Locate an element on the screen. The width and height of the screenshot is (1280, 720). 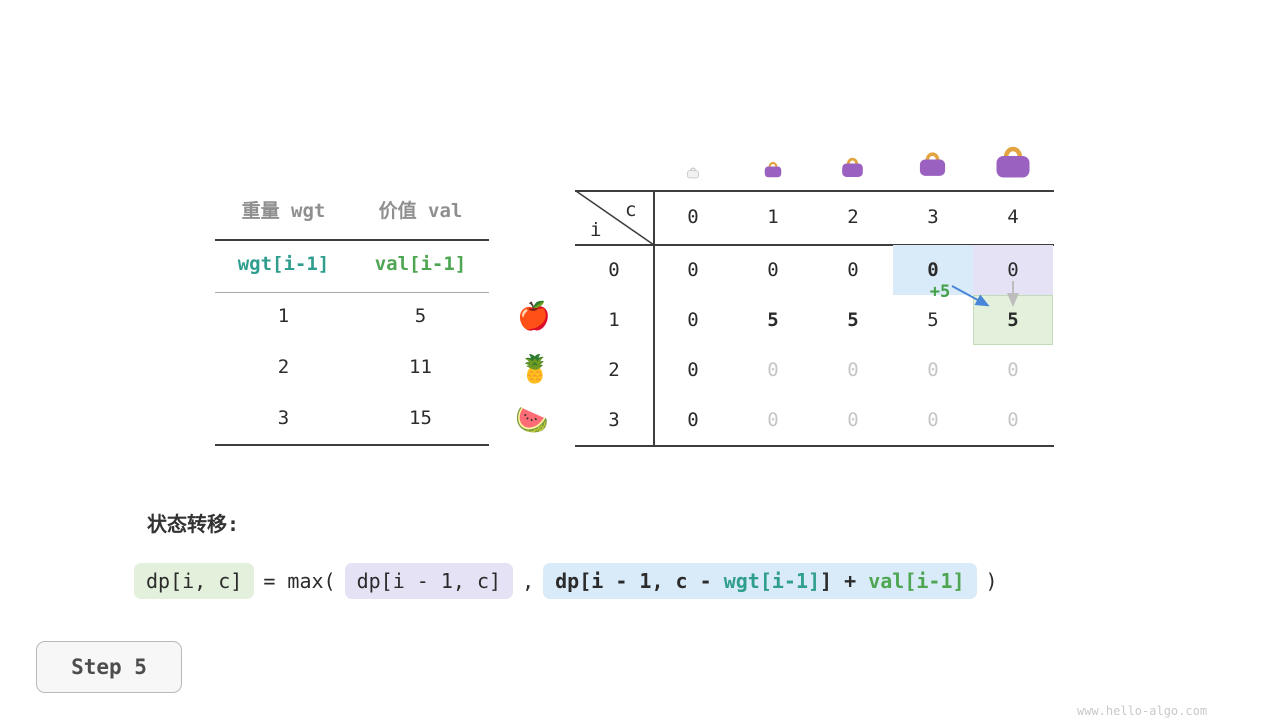
dp-col-headers: 0 1 2 3 4 is located at coordinates (853, 217).